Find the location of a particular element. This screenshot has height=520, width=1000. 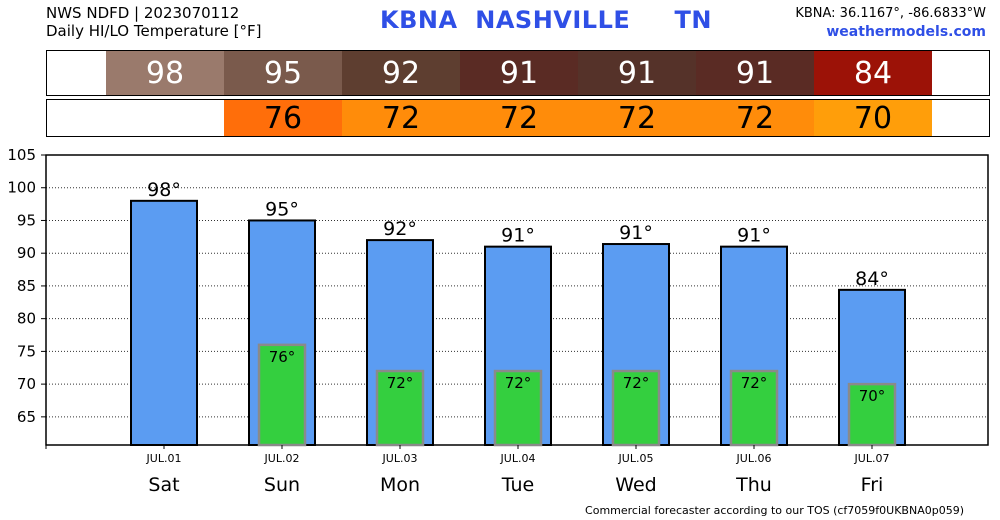

date-label: JUL.07 is located at coordinates (872, 458).